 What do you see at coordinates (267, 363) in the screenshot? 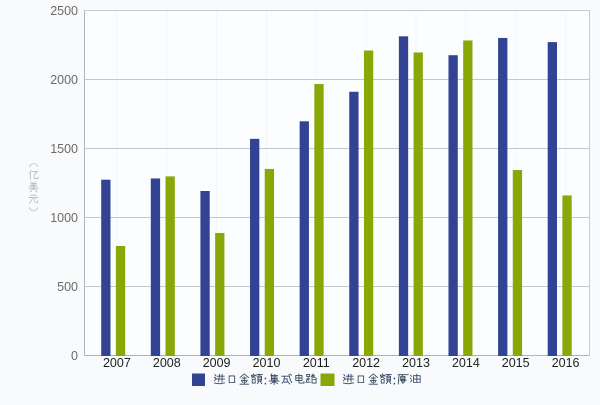
I see `svg-text: 2010` at bounding box center [267, 363].